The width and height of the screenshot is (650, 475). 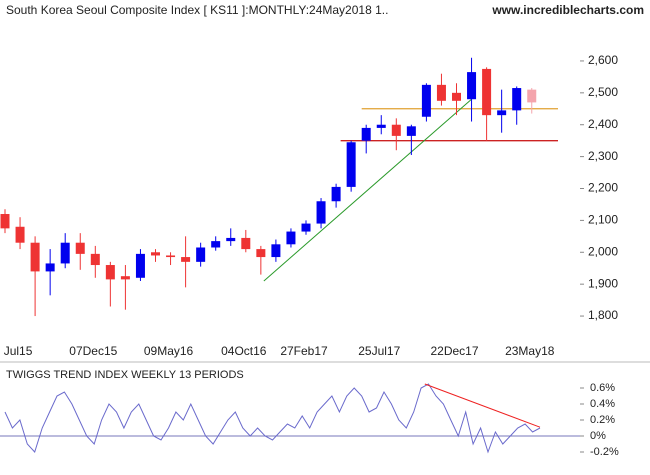 I want to click on x-tick-label: 22Dec17, so click(x=454, y=351).